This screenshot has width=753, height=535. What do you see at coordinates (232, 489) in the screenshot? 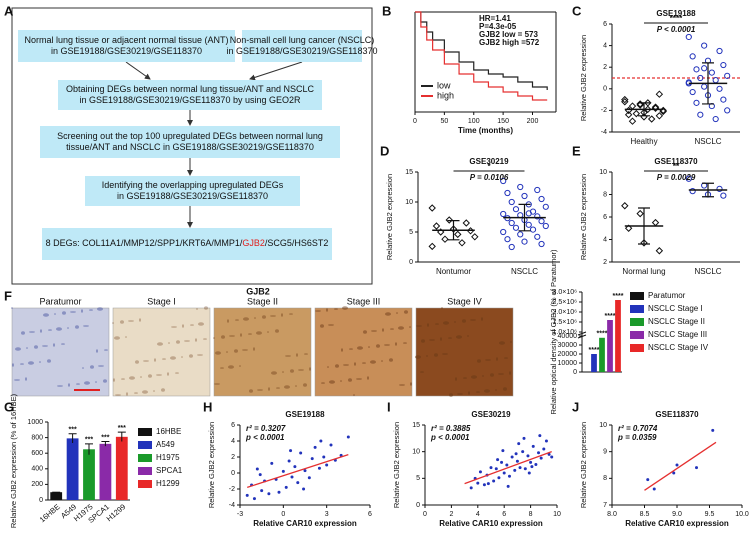
I see `y-tick-label: -2` at bounding box center [232, 489].